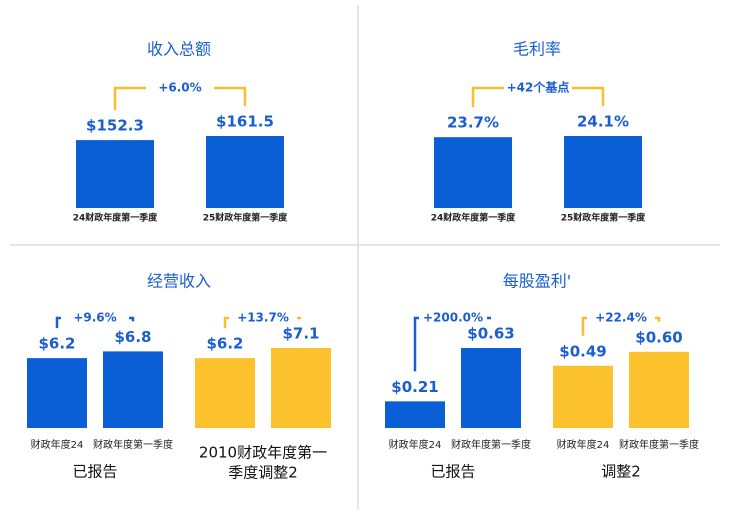 This screenshot has height=516, width=731. What do you see at coordinates (179, 281) in the screenshot?
I see `panel-title: 经营收入` at bounding box center [179, 281].